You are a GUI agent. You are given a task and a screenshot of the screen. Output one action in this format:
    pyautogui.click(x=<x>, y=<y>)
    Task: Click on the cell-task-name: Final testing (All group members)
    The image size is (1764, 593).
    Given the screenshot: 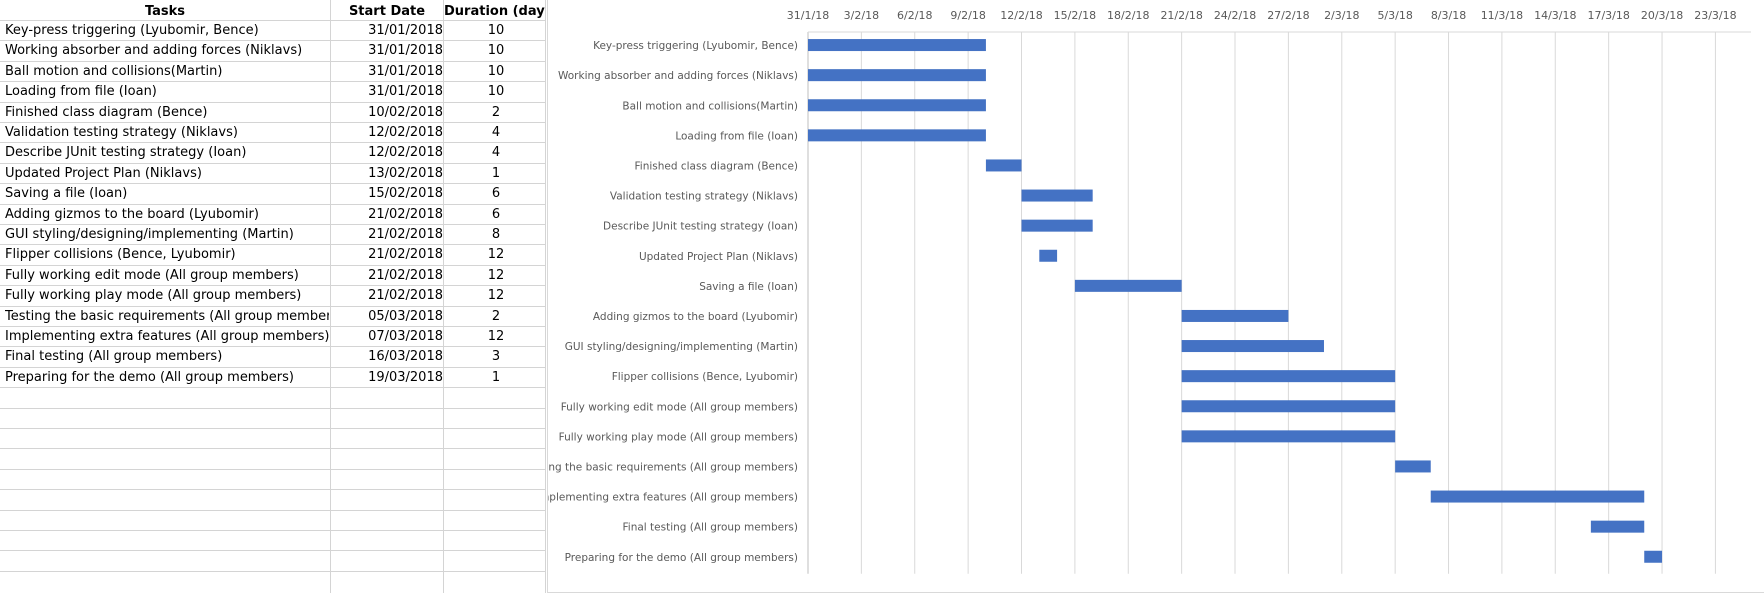 What is the action you would take?
    pyautogui.click(x=114, y=357)
    